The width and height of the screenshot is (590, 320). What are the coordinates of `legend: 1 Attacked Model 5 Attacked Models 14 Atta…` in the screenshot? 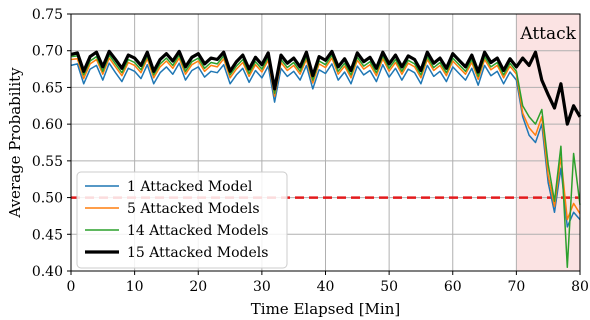 It's located at (182, 220).